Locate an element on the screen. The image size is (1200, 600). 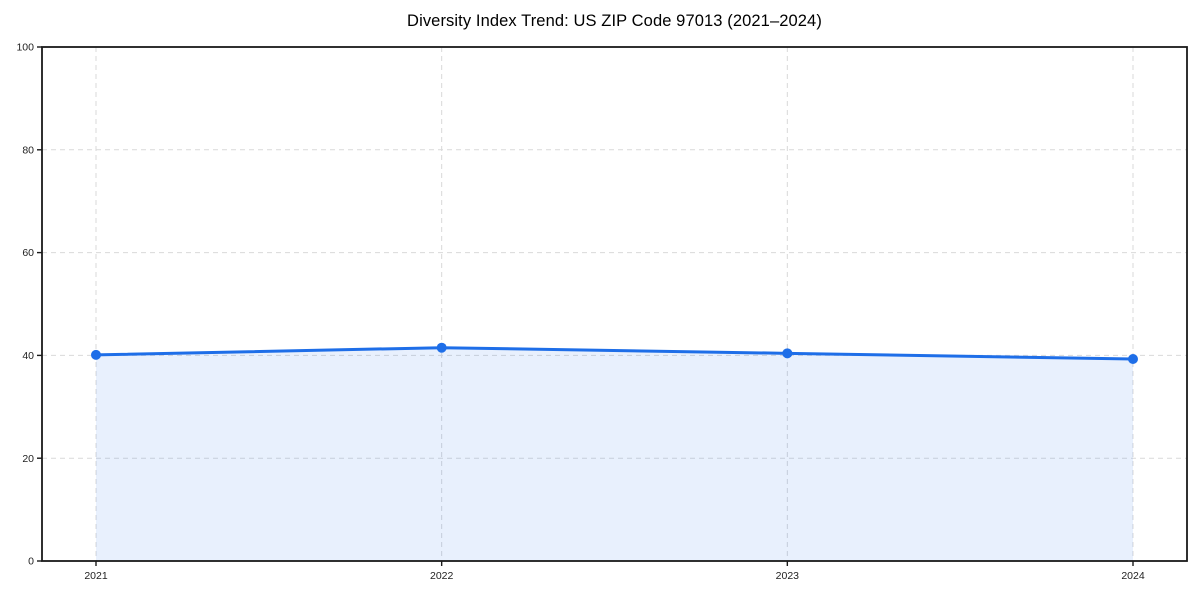
x-tick-label: 2021 is located at coordinates (96, 576).